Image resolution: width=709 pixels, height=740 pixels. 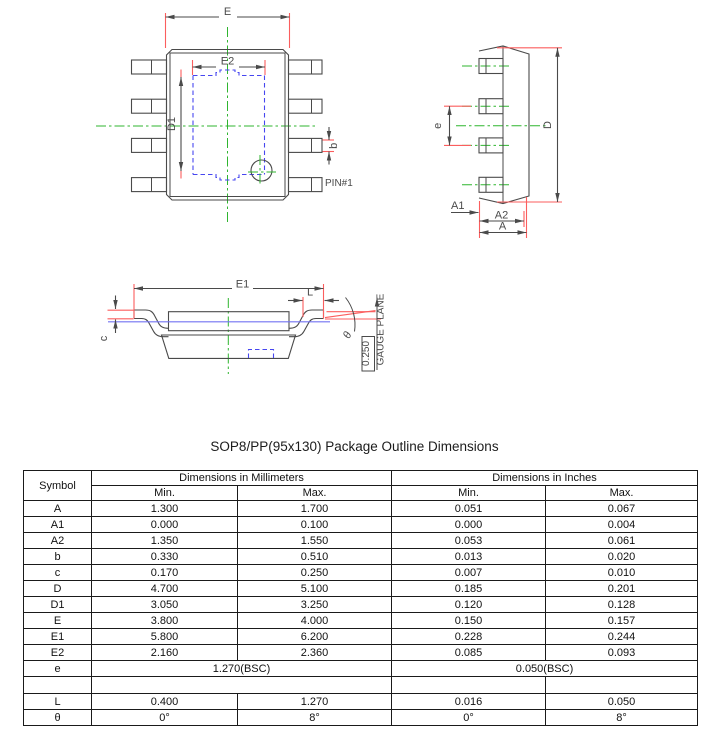 I want to click on cell-mm-max: 1.270, so click(x=314, y=701).